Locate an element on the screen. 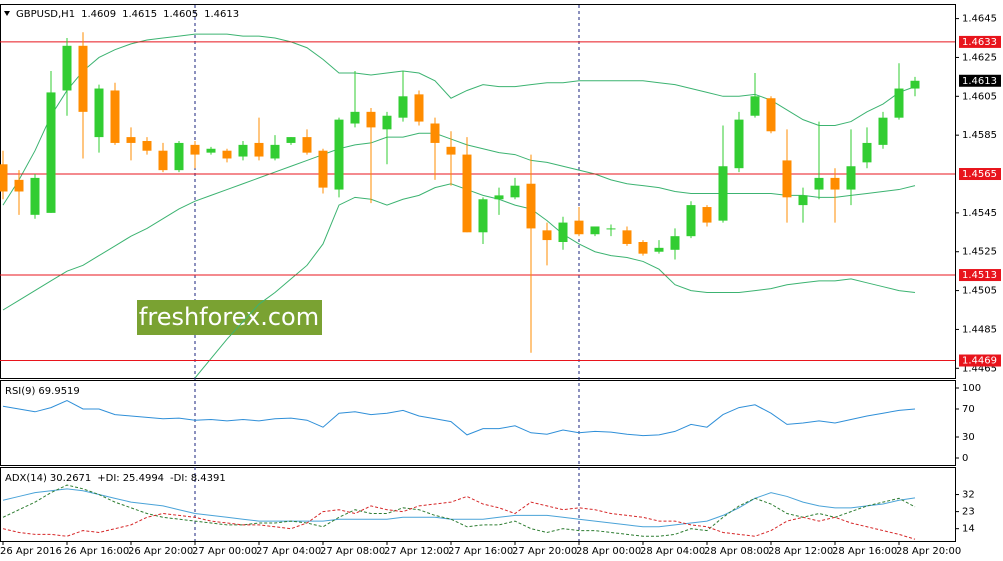  x-tick-label: 28 Apr 08:00 is located at coordinates (736, 551).